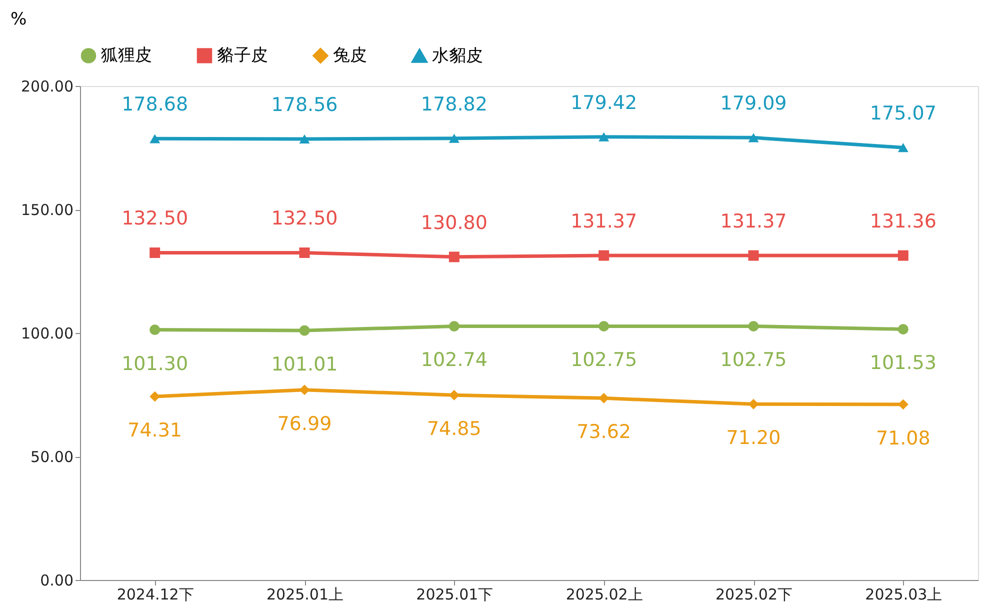 The height and width of the screenshot is (612, 993). What do you see at coordinates (753, 103) in the screenshot?
I see `data-label: 179.09` at bounding box center [753, 103].